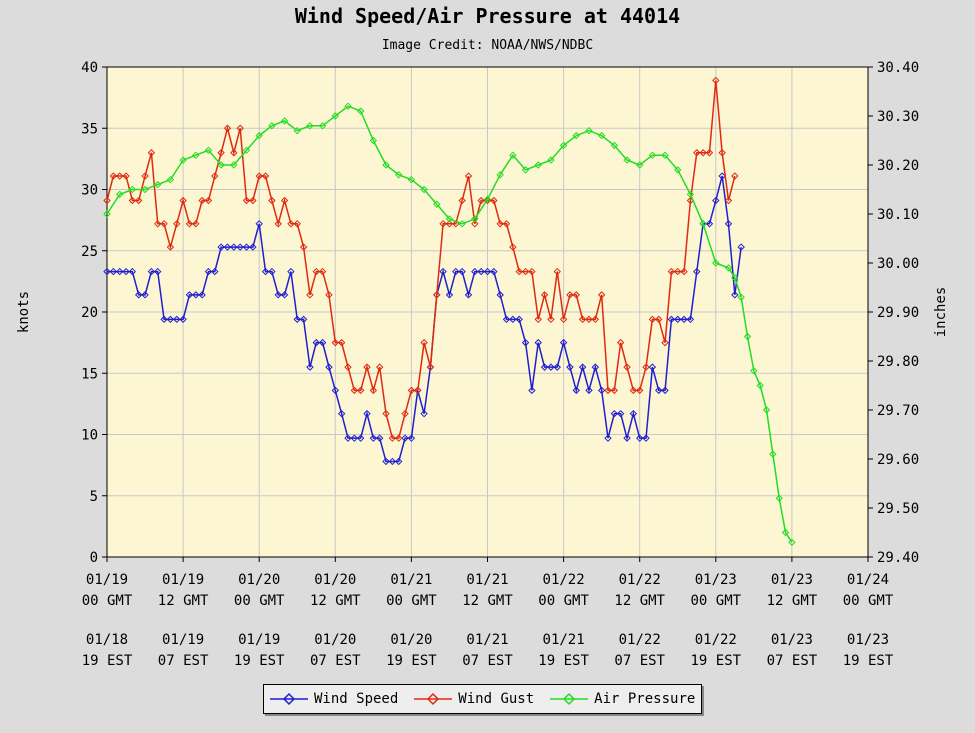 The height and width of the screenshot is (733, 975). I want to click on y-left-tick-label: 30, so click(89, 191).